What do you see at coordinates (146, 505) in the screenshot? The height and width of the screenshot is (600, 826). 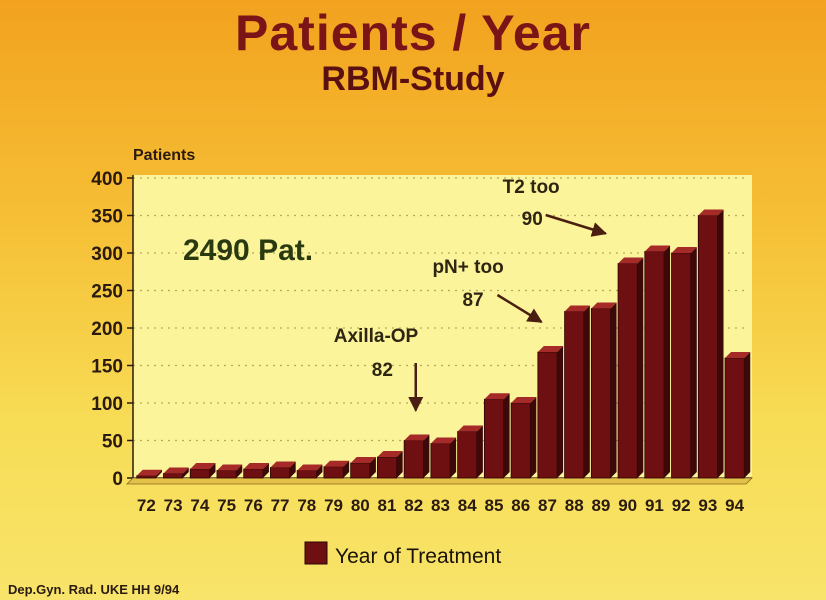 I see `x-tick-label: 72` at bounding box center [146, 505].